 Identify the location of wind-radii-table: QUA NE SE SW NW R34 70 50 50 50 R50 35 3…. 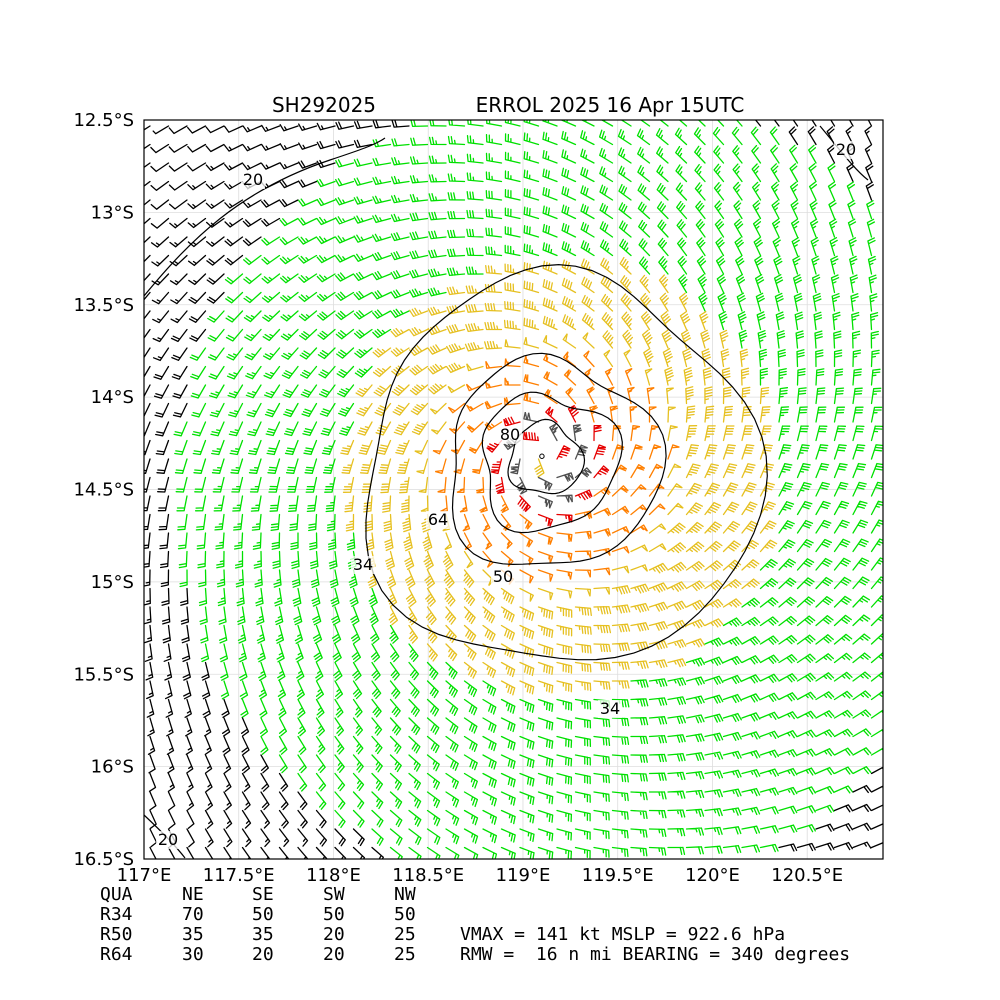
(475, 924).